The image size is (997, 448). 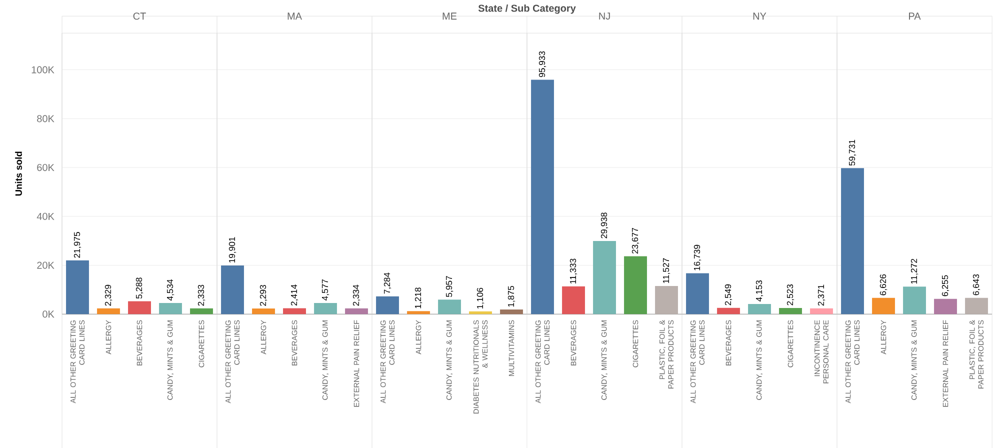 I want to click on chart-title: CT, so click(x=139, y=16).